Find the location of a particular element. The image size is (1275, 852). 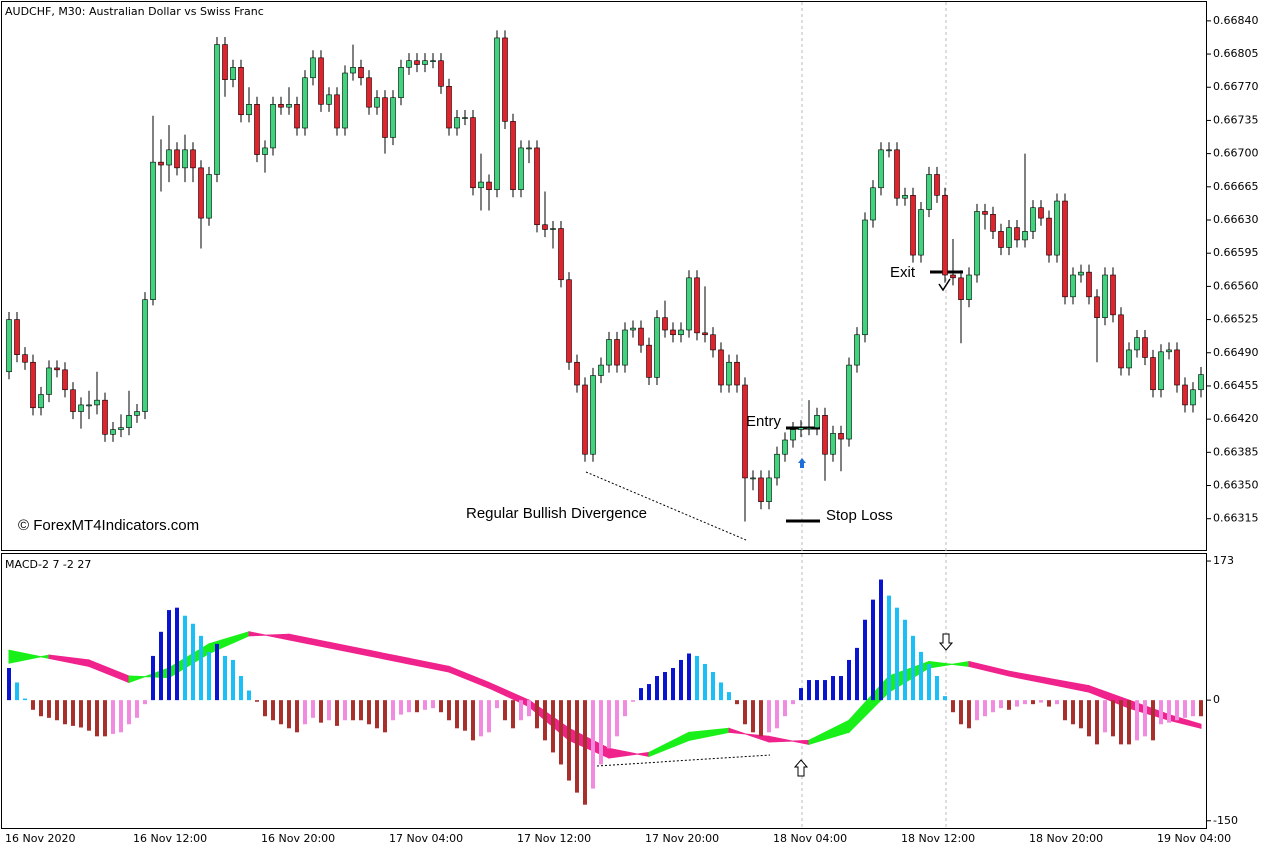

watermark: © ForexMT4Indicators.com is located at coordinates (108, 525).